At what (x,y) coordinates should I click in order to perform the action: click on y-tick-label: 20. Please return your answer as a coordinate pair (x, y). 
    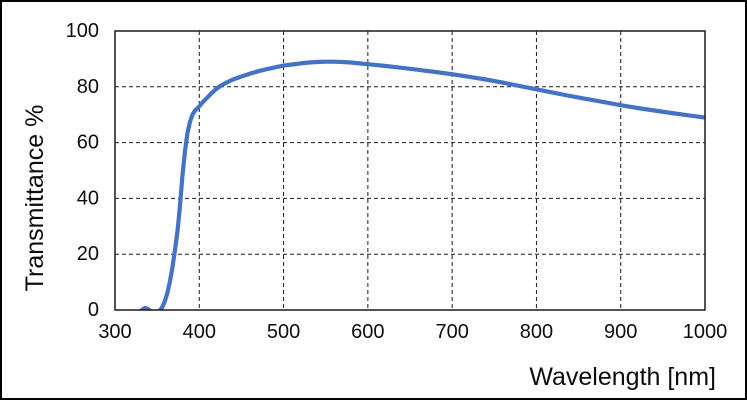
    Looking at the image, I should click on (88, 254).